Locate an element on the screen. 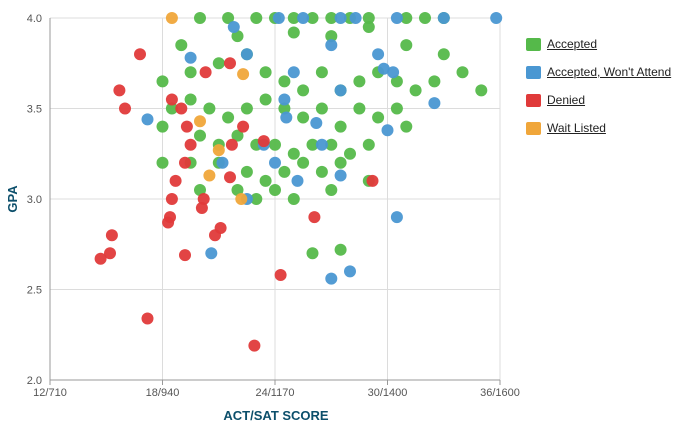 Image resolution: width=680 pixels, height=431 pixels. y-tick-label: 4.0 is located at coordinates (34, 19).